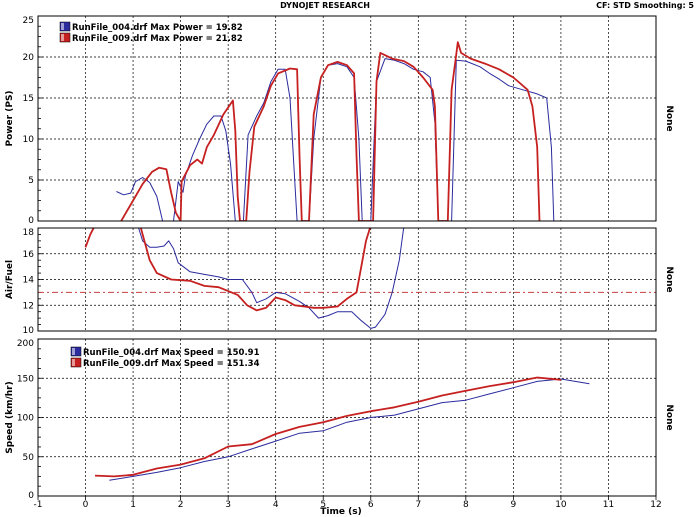  Describe the element at coordinates (29, 255) in the screenshot. I see `y-tick-label: 16` at that location.